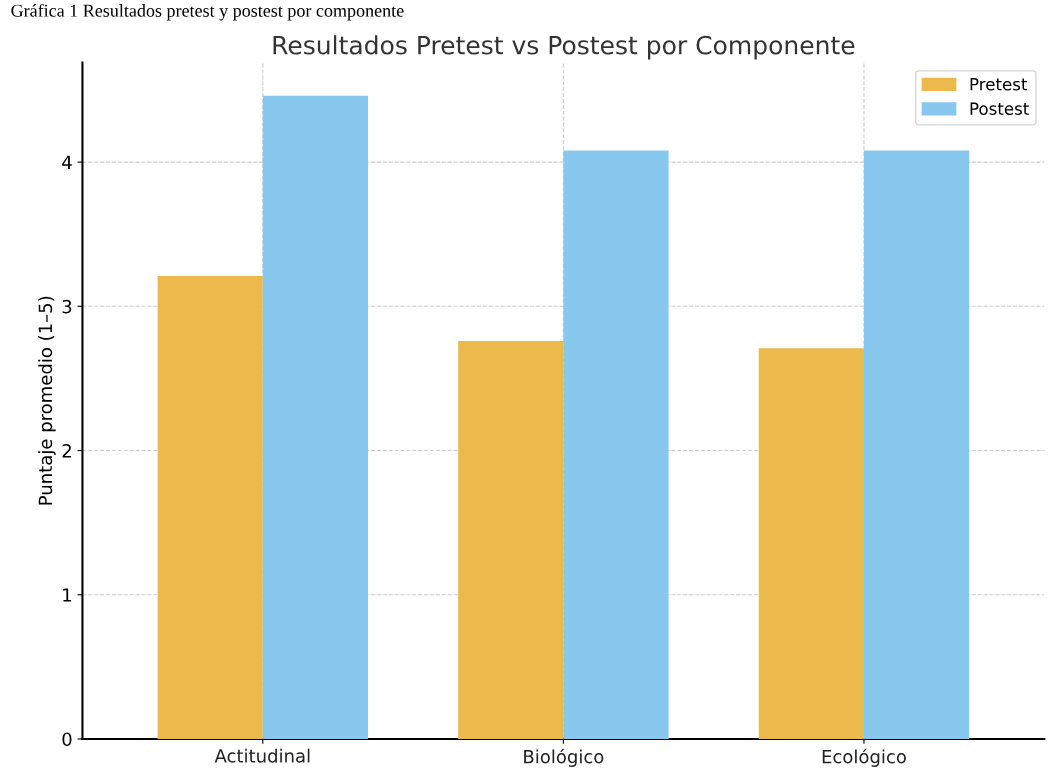  I want to click on text: Gráfica 1 Resultados pretest y postest por componente, so click(207, 12).